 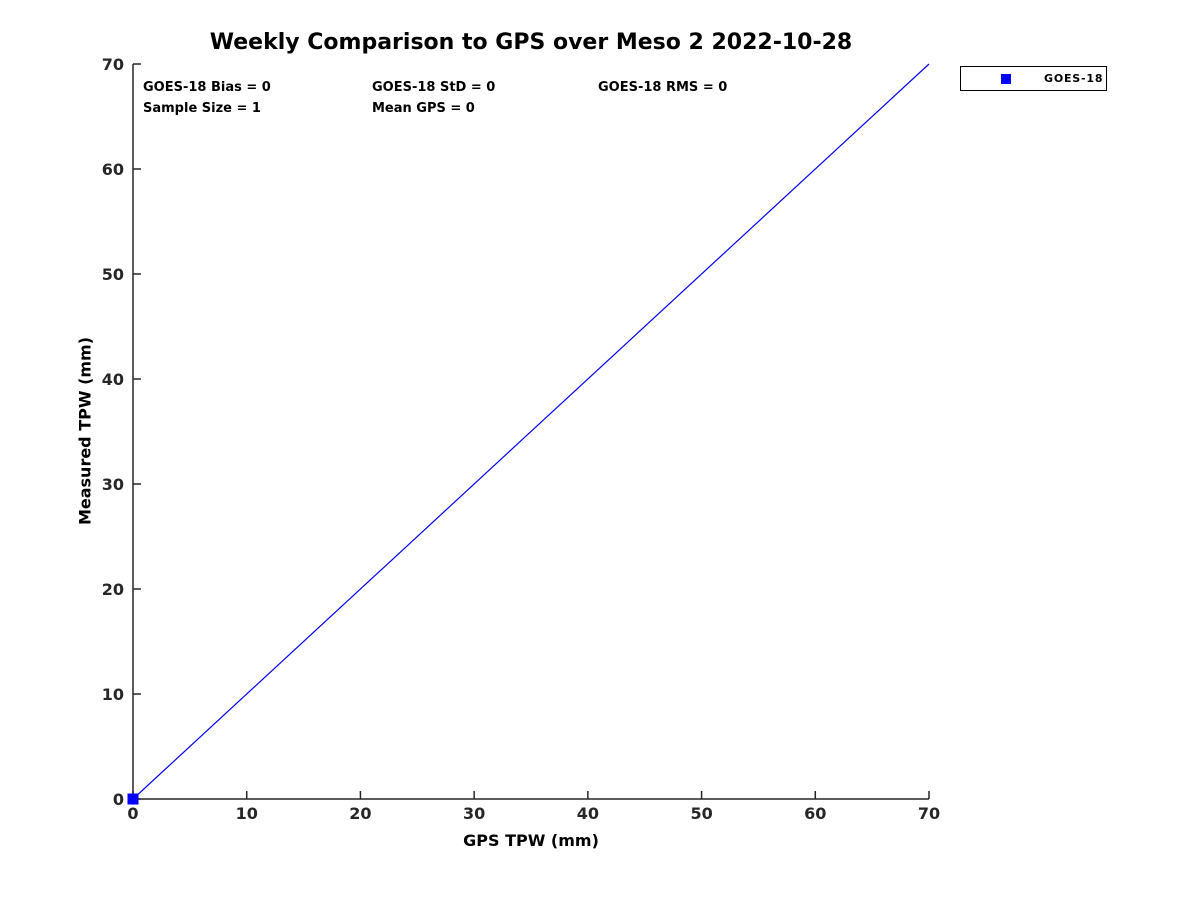 I want to click on stat-std: GOES-18 StD = 0, so click(x=434, y=87).